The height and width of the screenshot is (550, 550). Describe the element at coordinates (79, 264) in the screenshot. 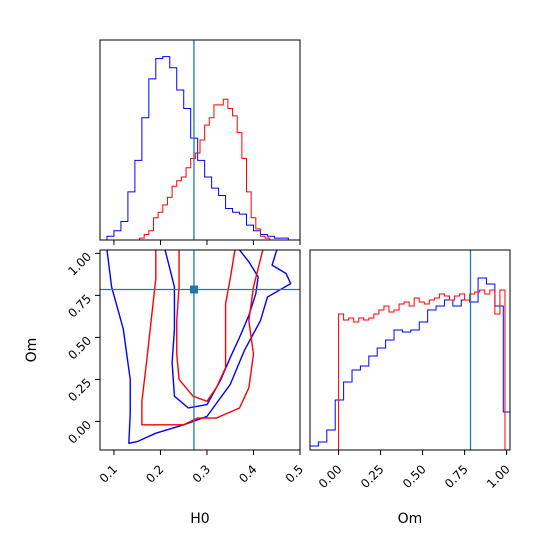

I see `joint-y-tick-label-4: 1.00` at that location.